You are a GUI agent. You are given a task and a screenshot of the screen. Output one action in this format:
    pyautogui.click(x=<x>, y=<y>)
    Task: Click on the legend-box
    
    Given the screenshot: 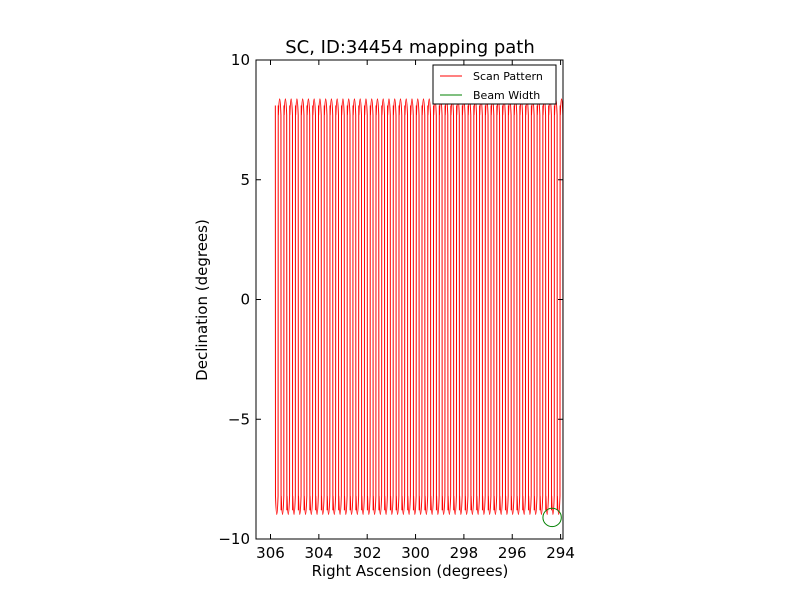 What is the action you would take?
    pyautogui.click(x=494, y=84)
    